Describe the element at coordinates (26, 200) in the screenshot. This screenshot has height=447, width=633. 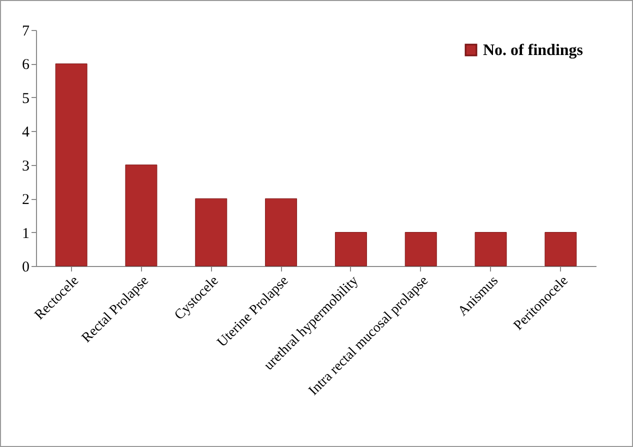
I see `y-tick-label: 2` at that location.